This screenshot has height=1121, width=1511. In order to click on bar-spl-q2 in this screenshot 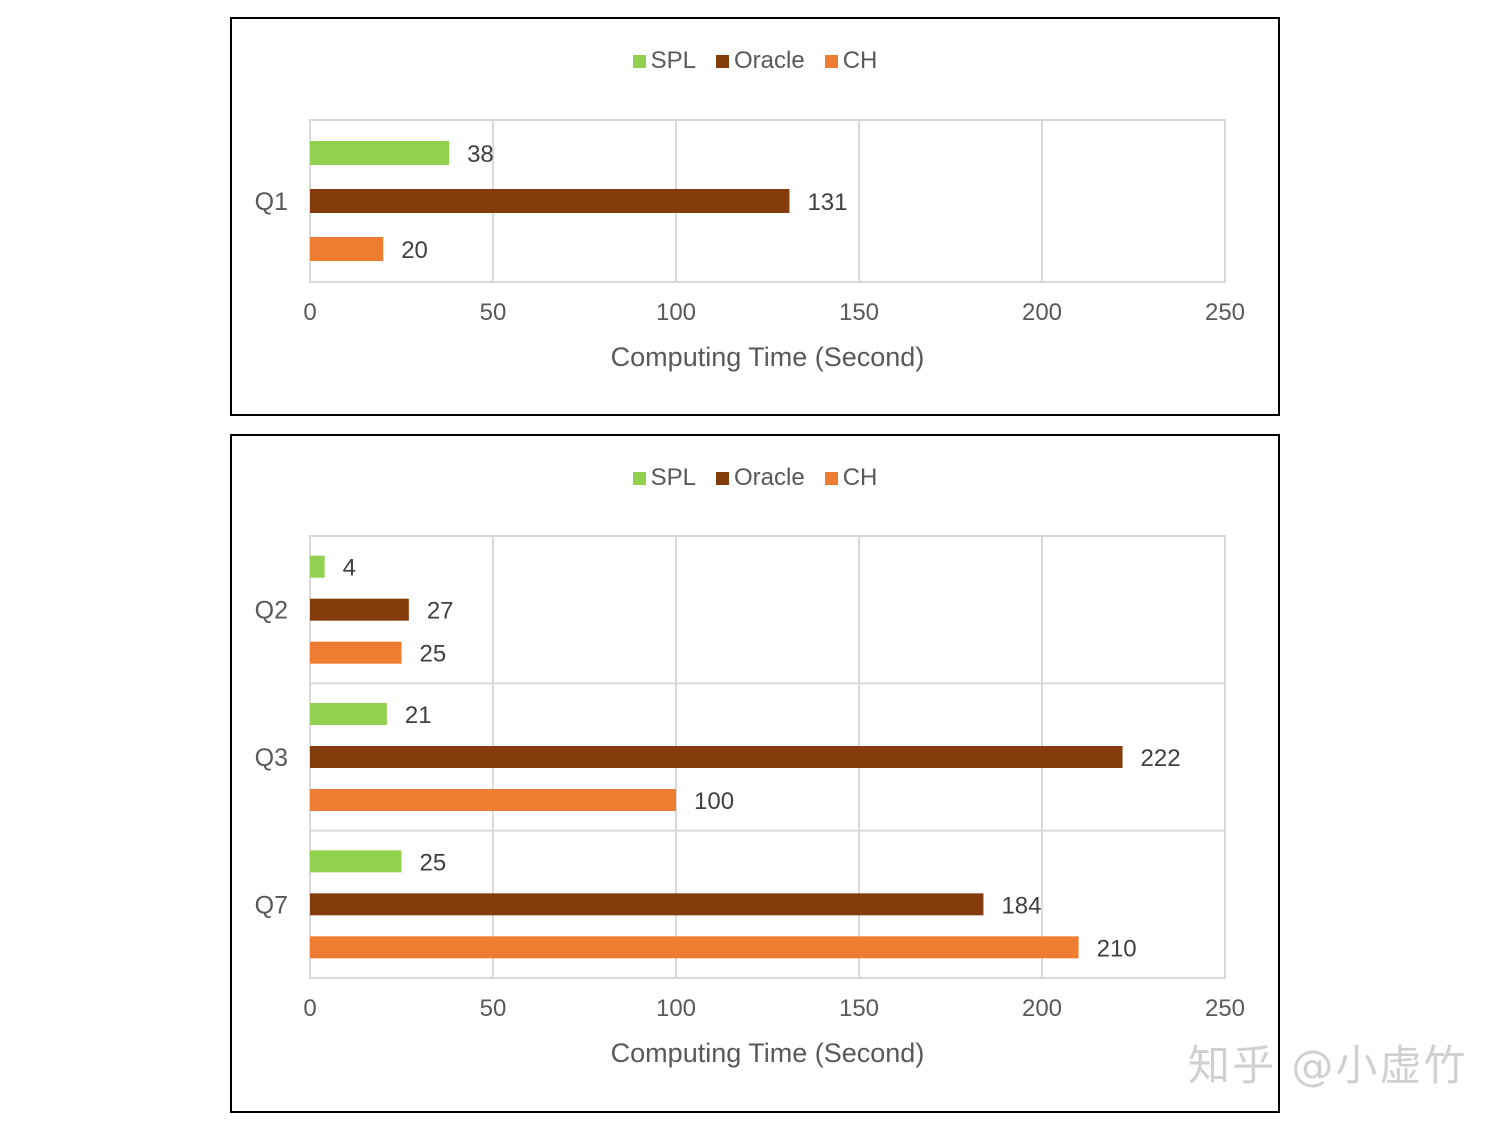, I will do `click(317, 566)`.